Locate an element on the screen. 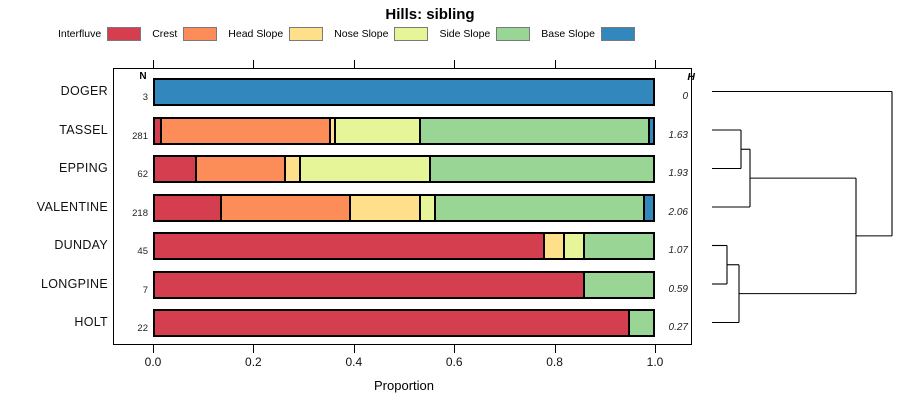 This screenshot has height=420, width=900. legend-item-label: Interfluve is located at coordinates (80, 34).